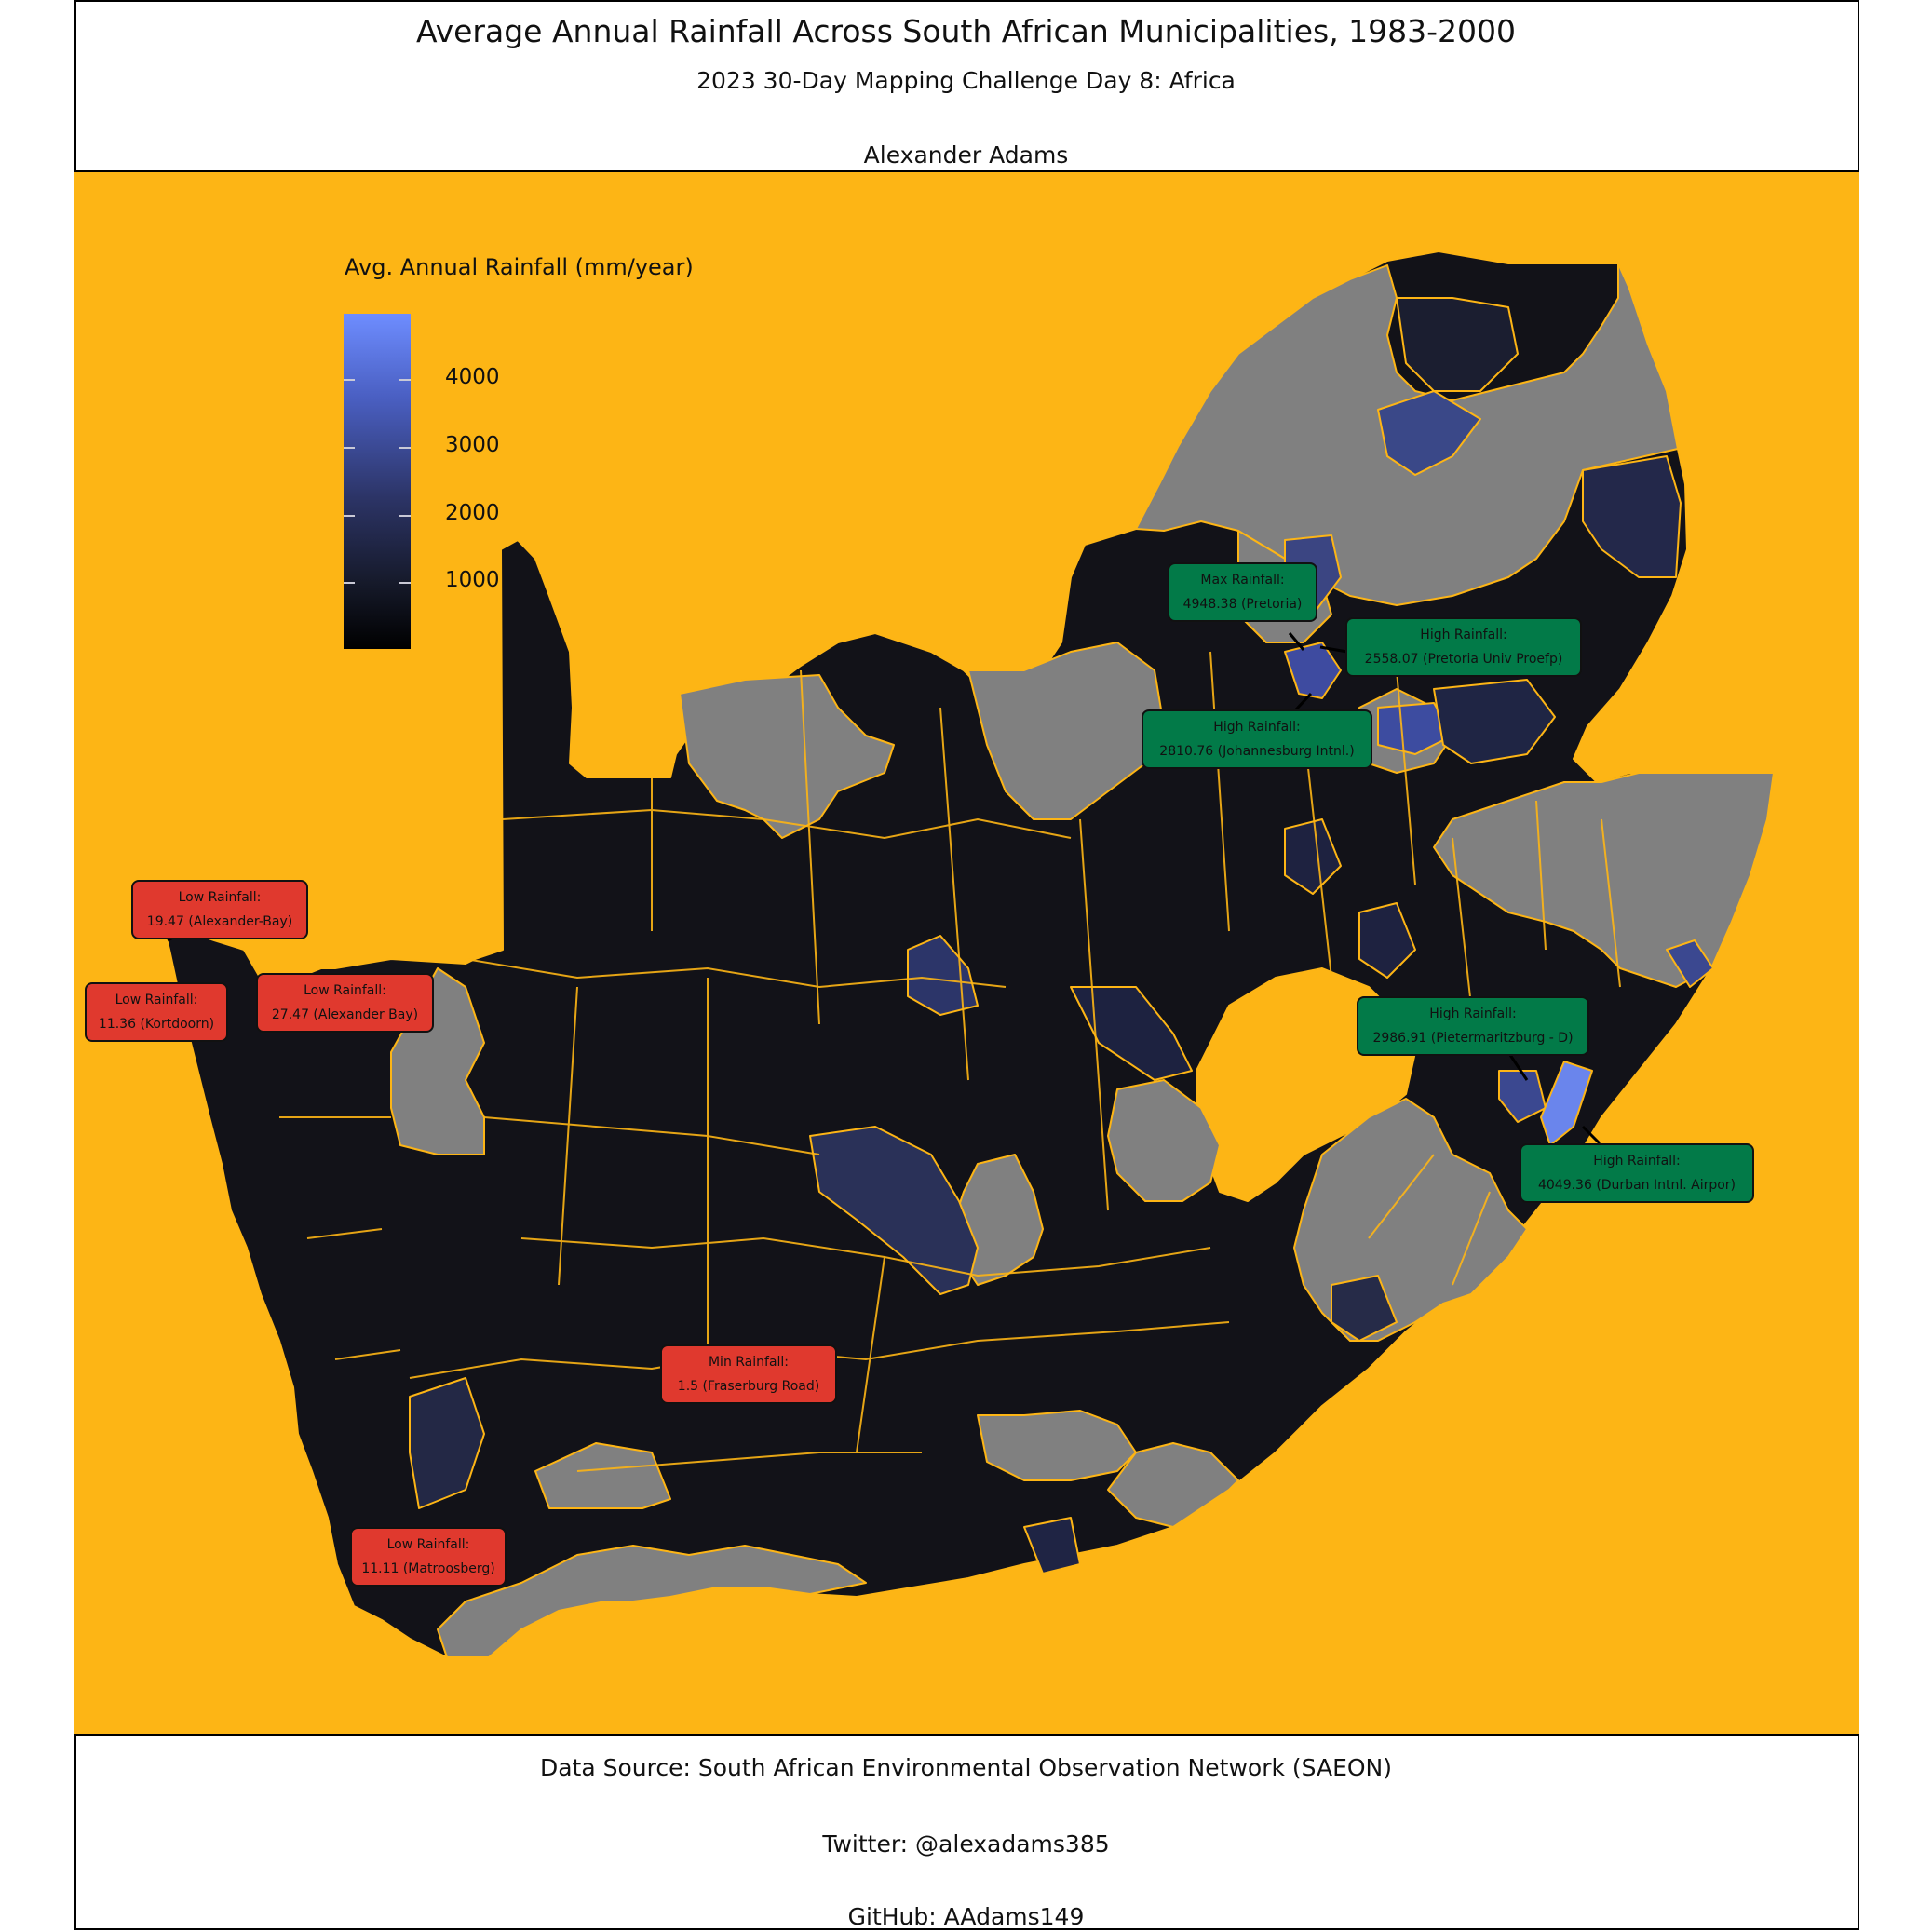 This screenshot has height=1932, width=1932. Describe the element at coordinates (1457, 344) in the screenshot. I see `region-ne-limpopo` at that location.